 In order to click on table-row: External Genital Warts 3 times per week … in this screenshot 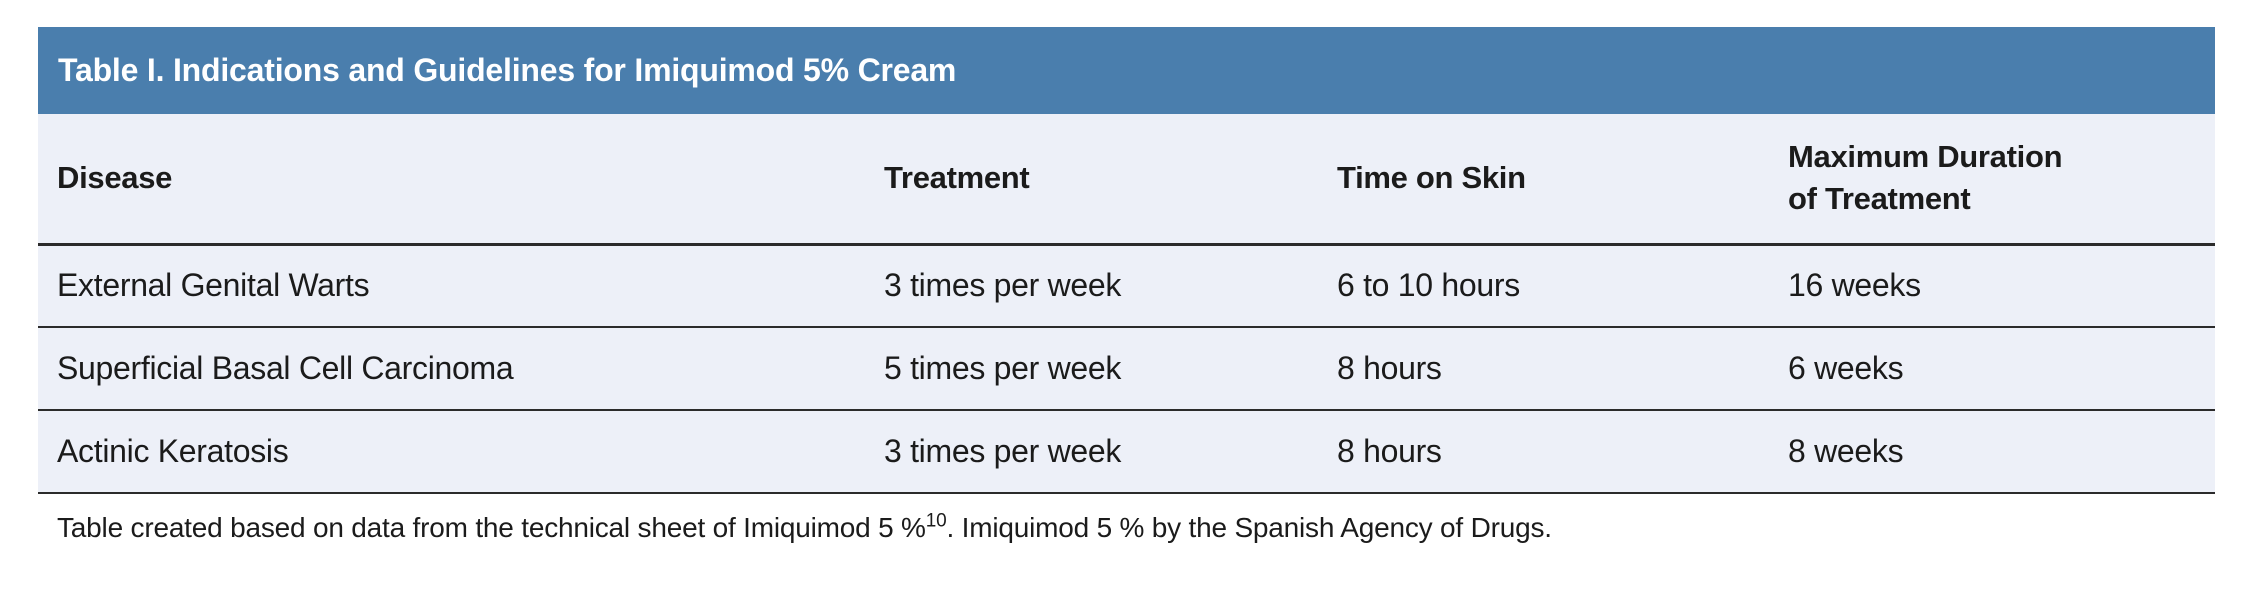, I will do `click(1126, 286)`.